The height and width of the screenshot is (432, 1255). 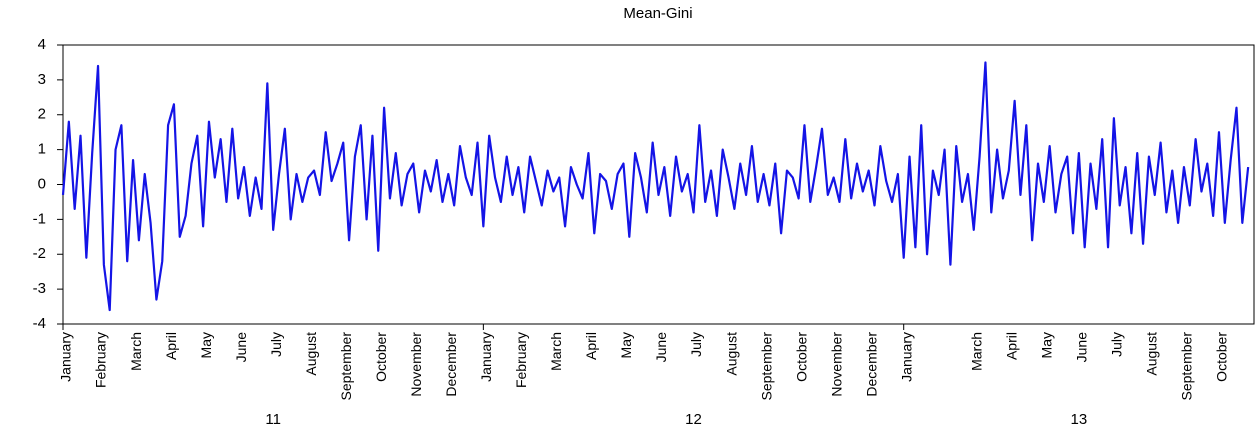 I want to click on y-tick-label: 0, so click(x=42, y=183).